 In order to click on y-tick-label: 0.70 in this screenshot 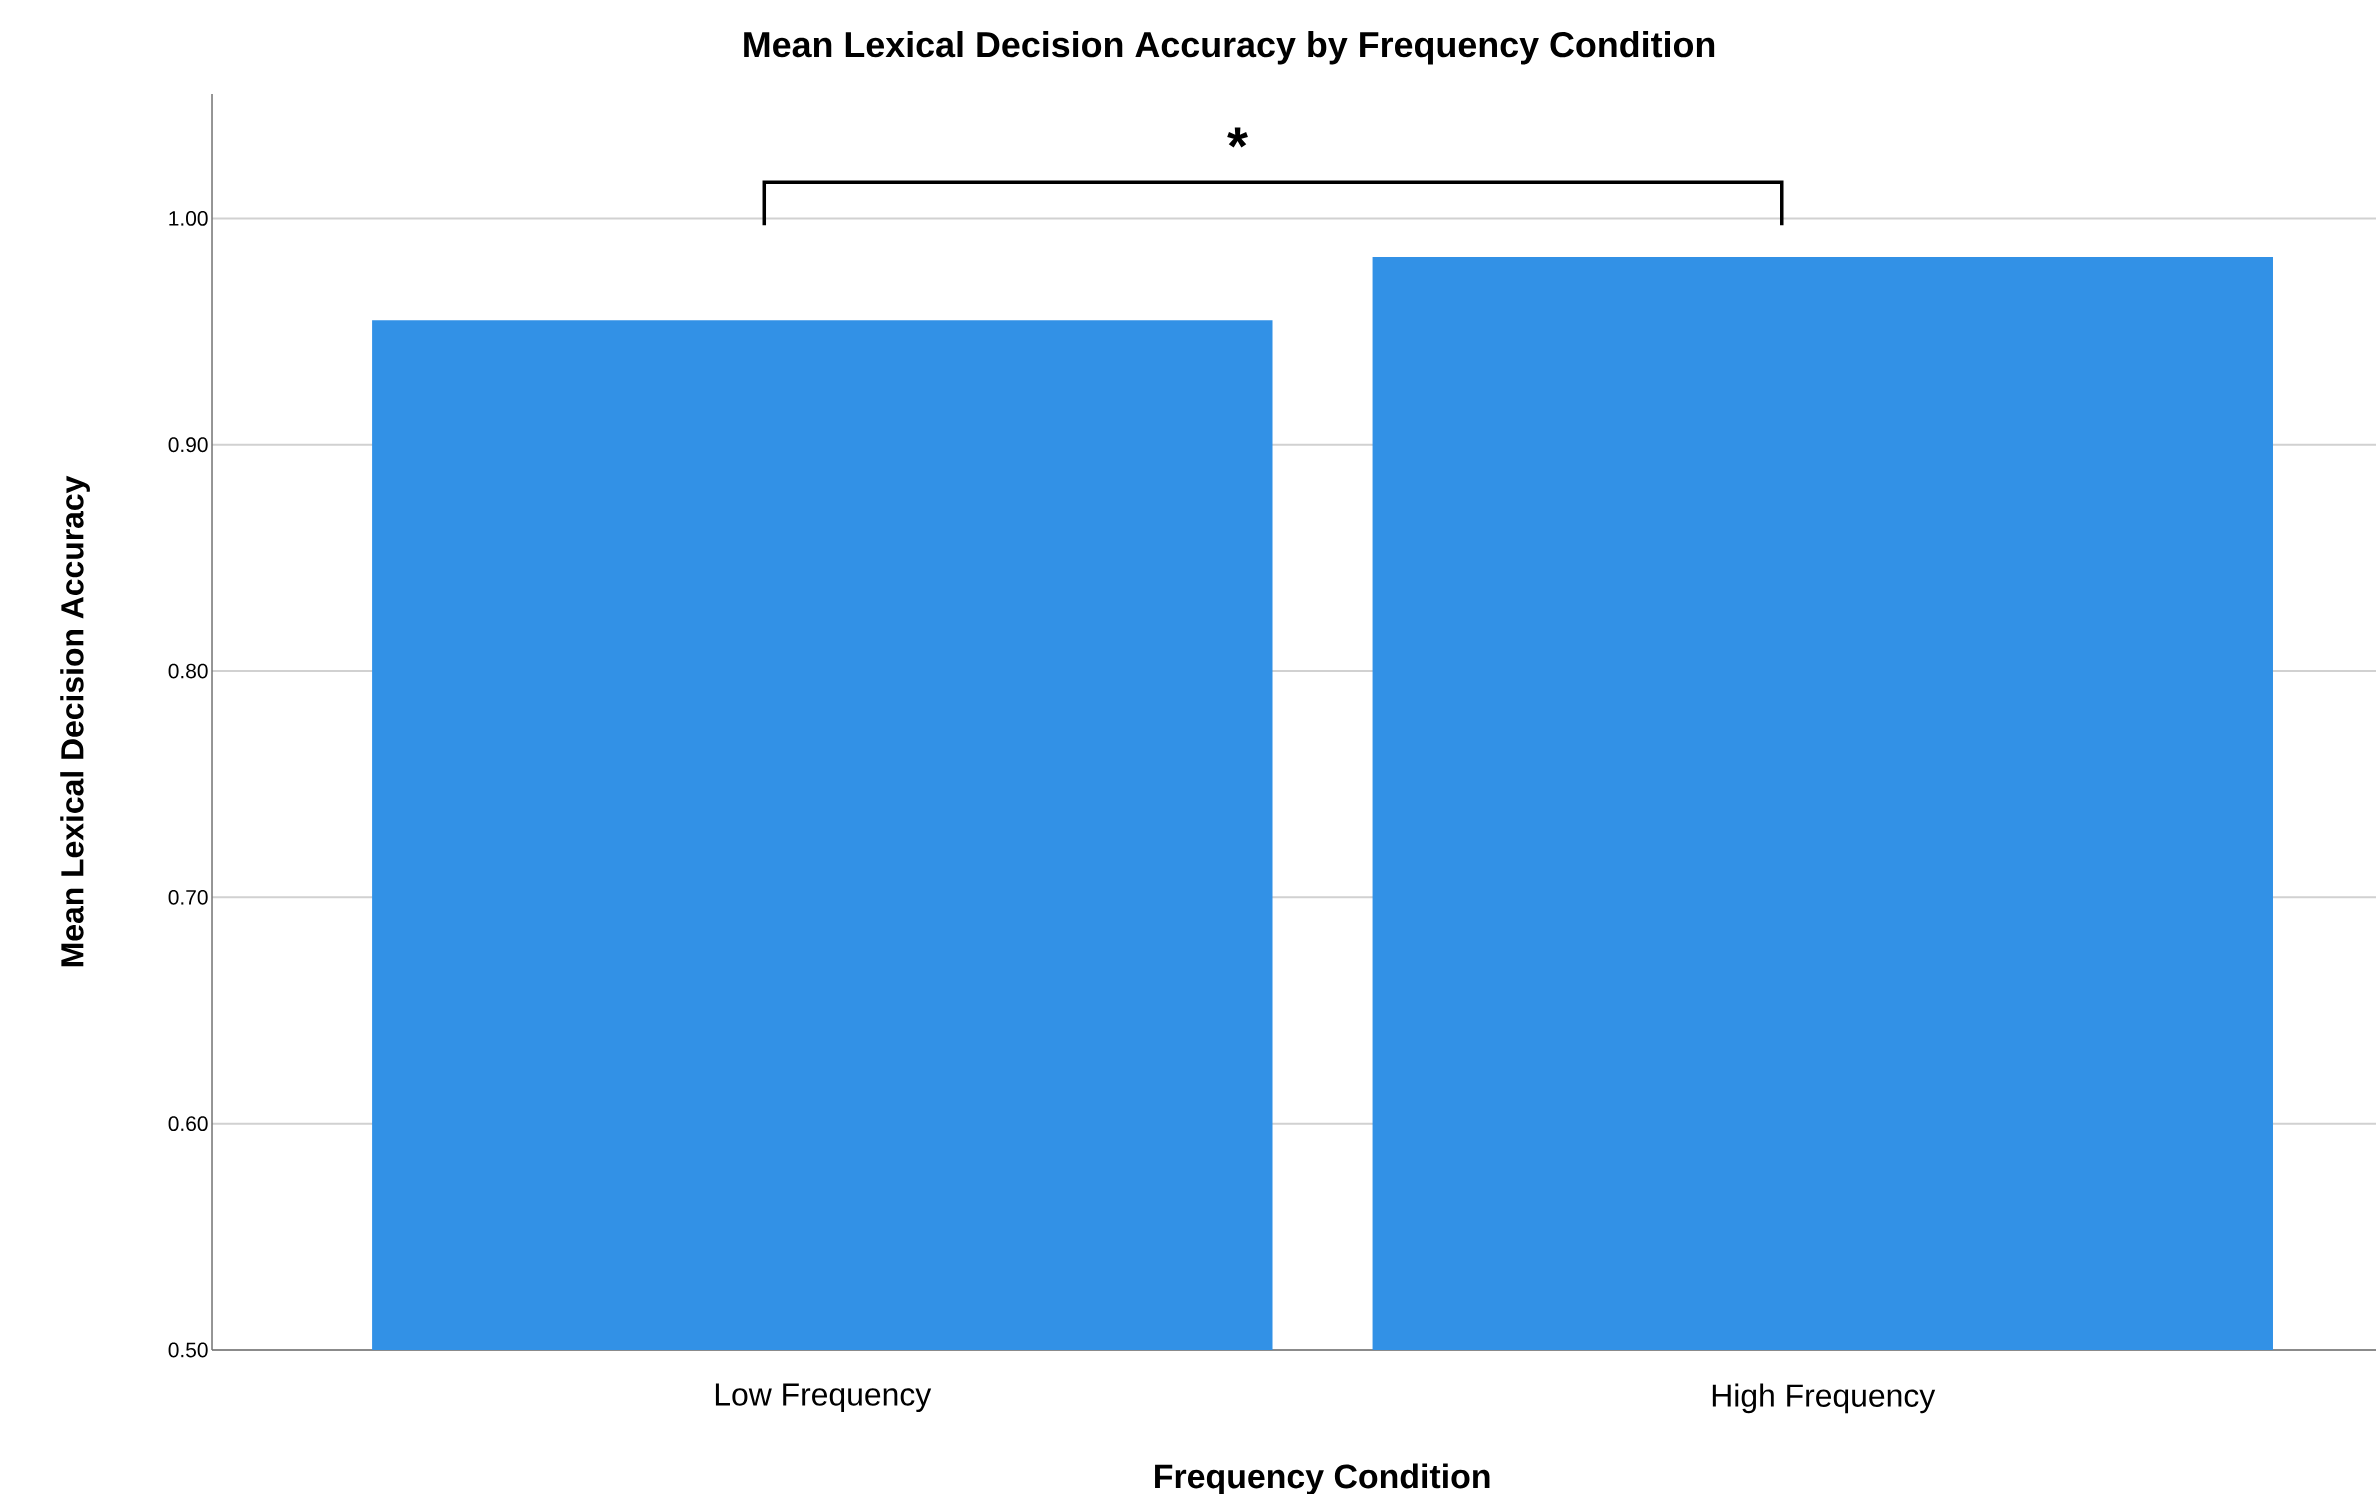, I will do `click(188, 897)`.